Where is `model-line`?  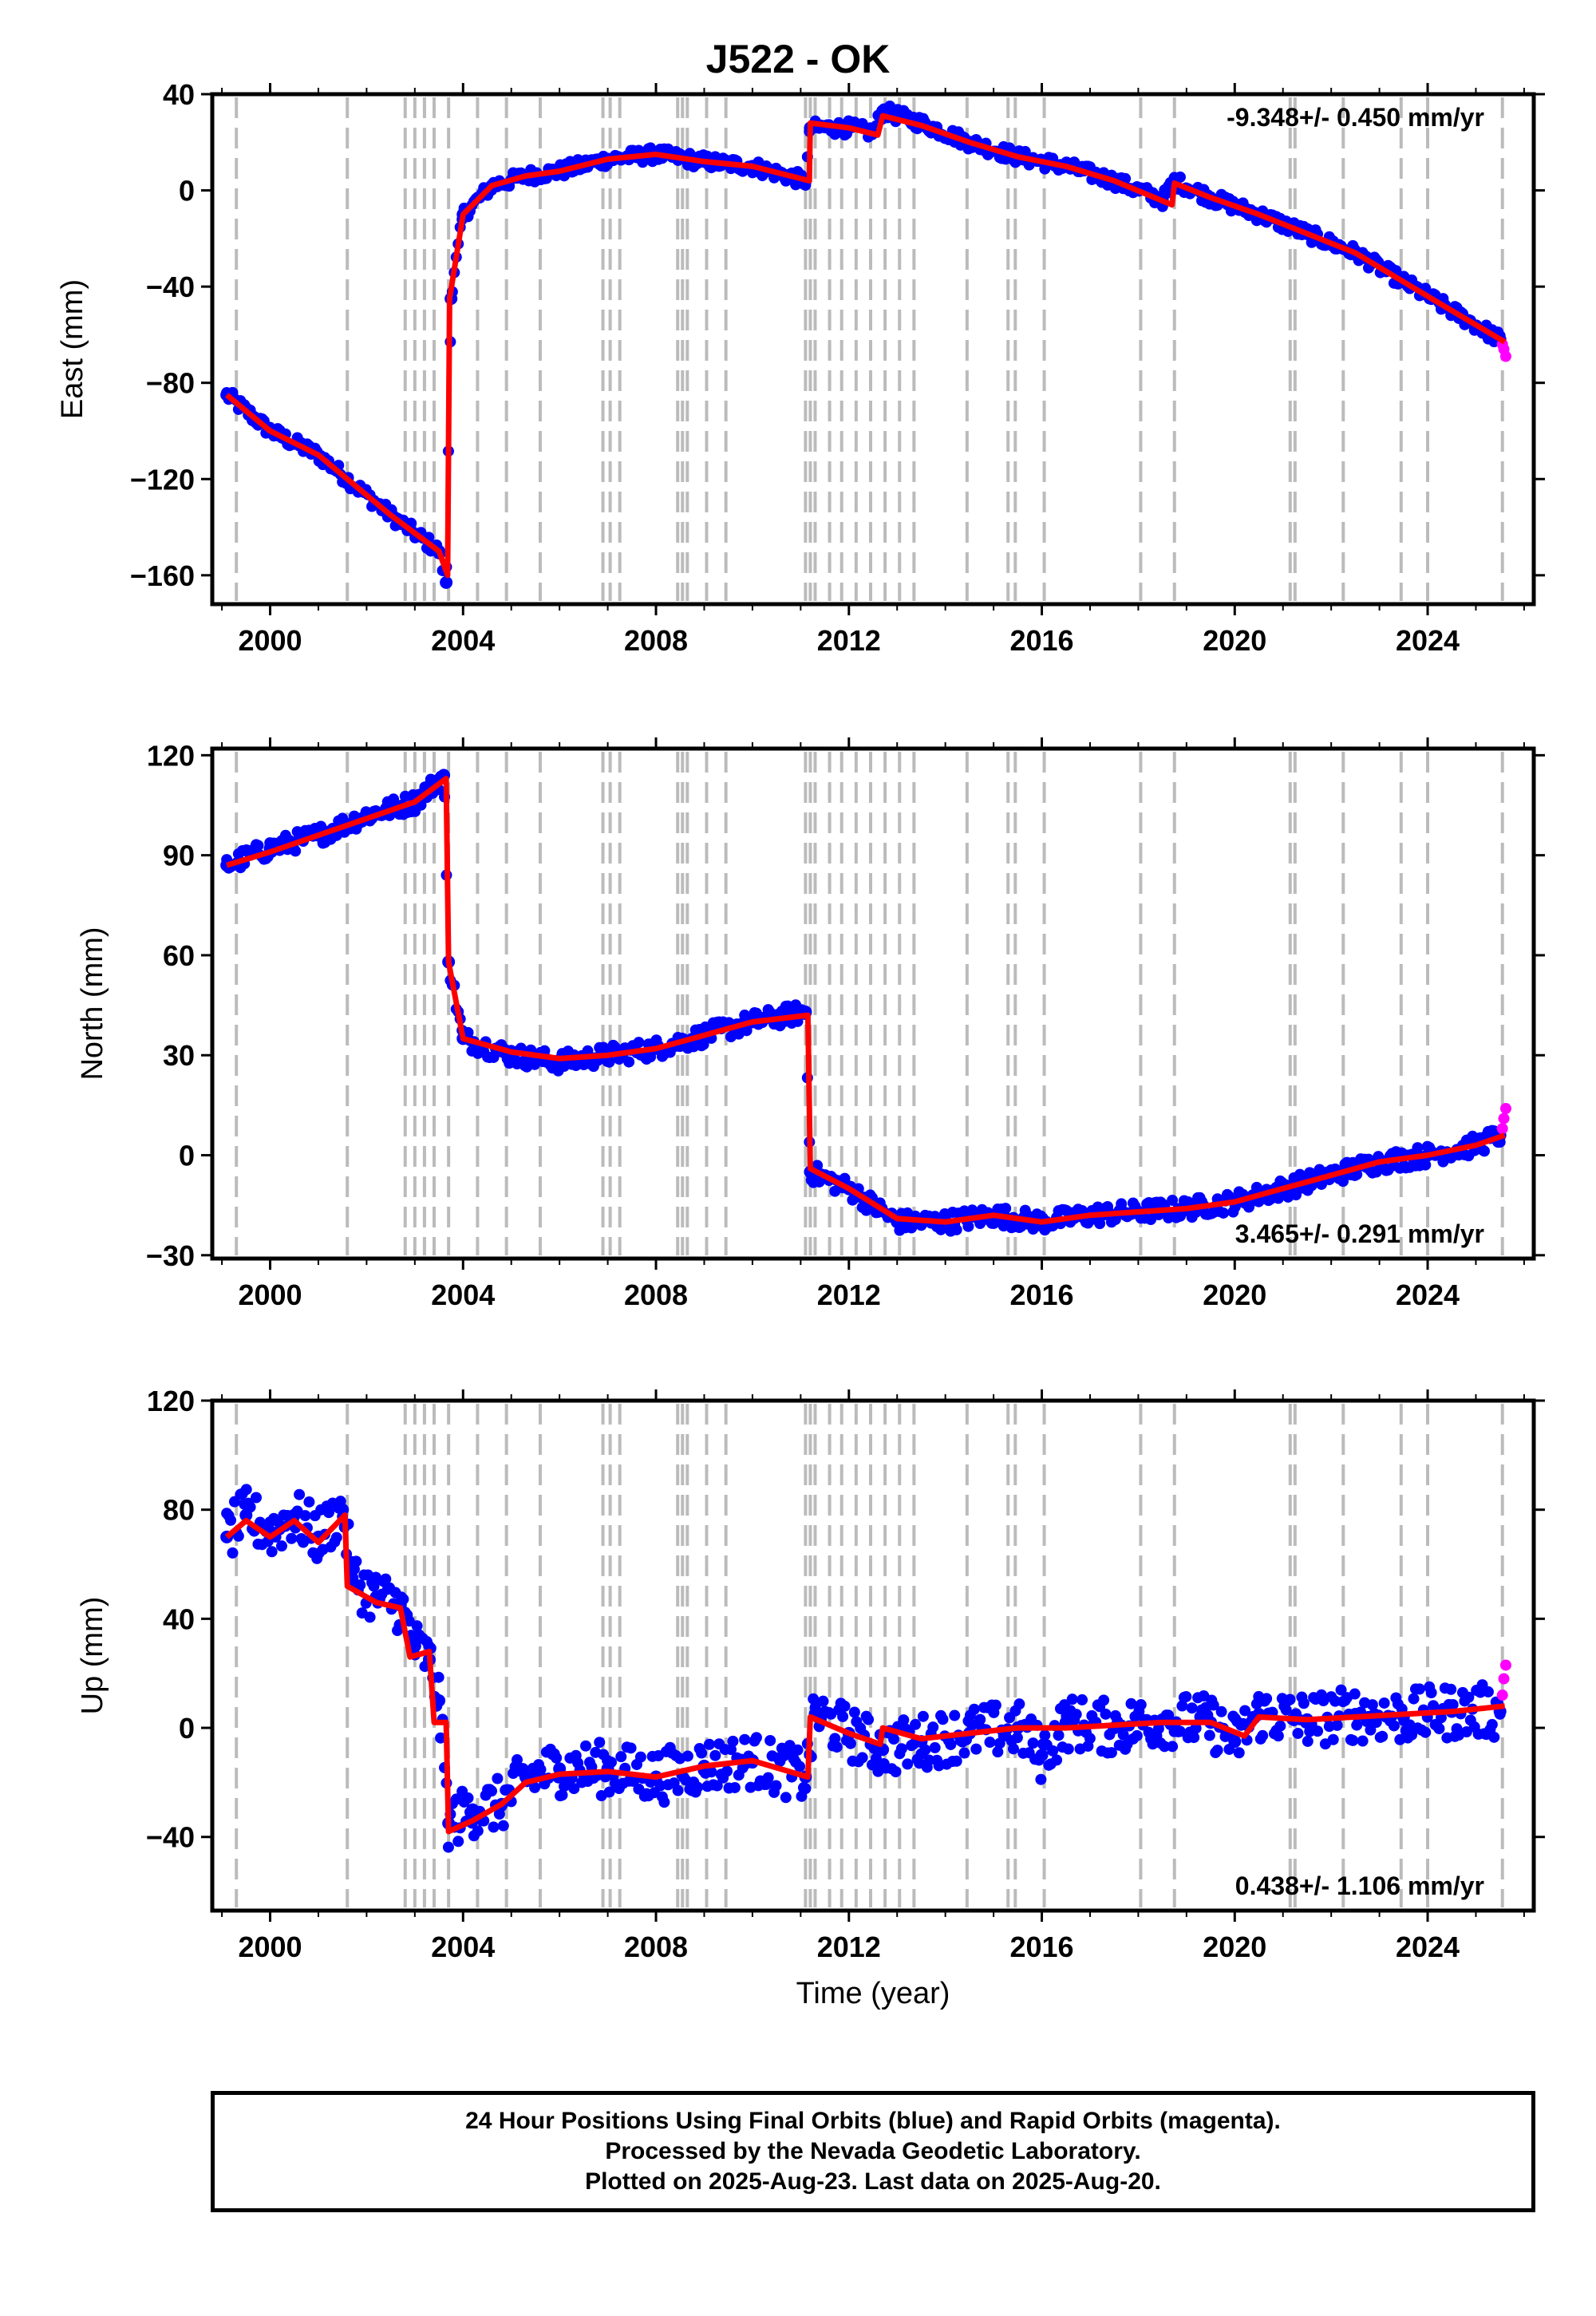 model-line is located at coordinates (865, 1673).